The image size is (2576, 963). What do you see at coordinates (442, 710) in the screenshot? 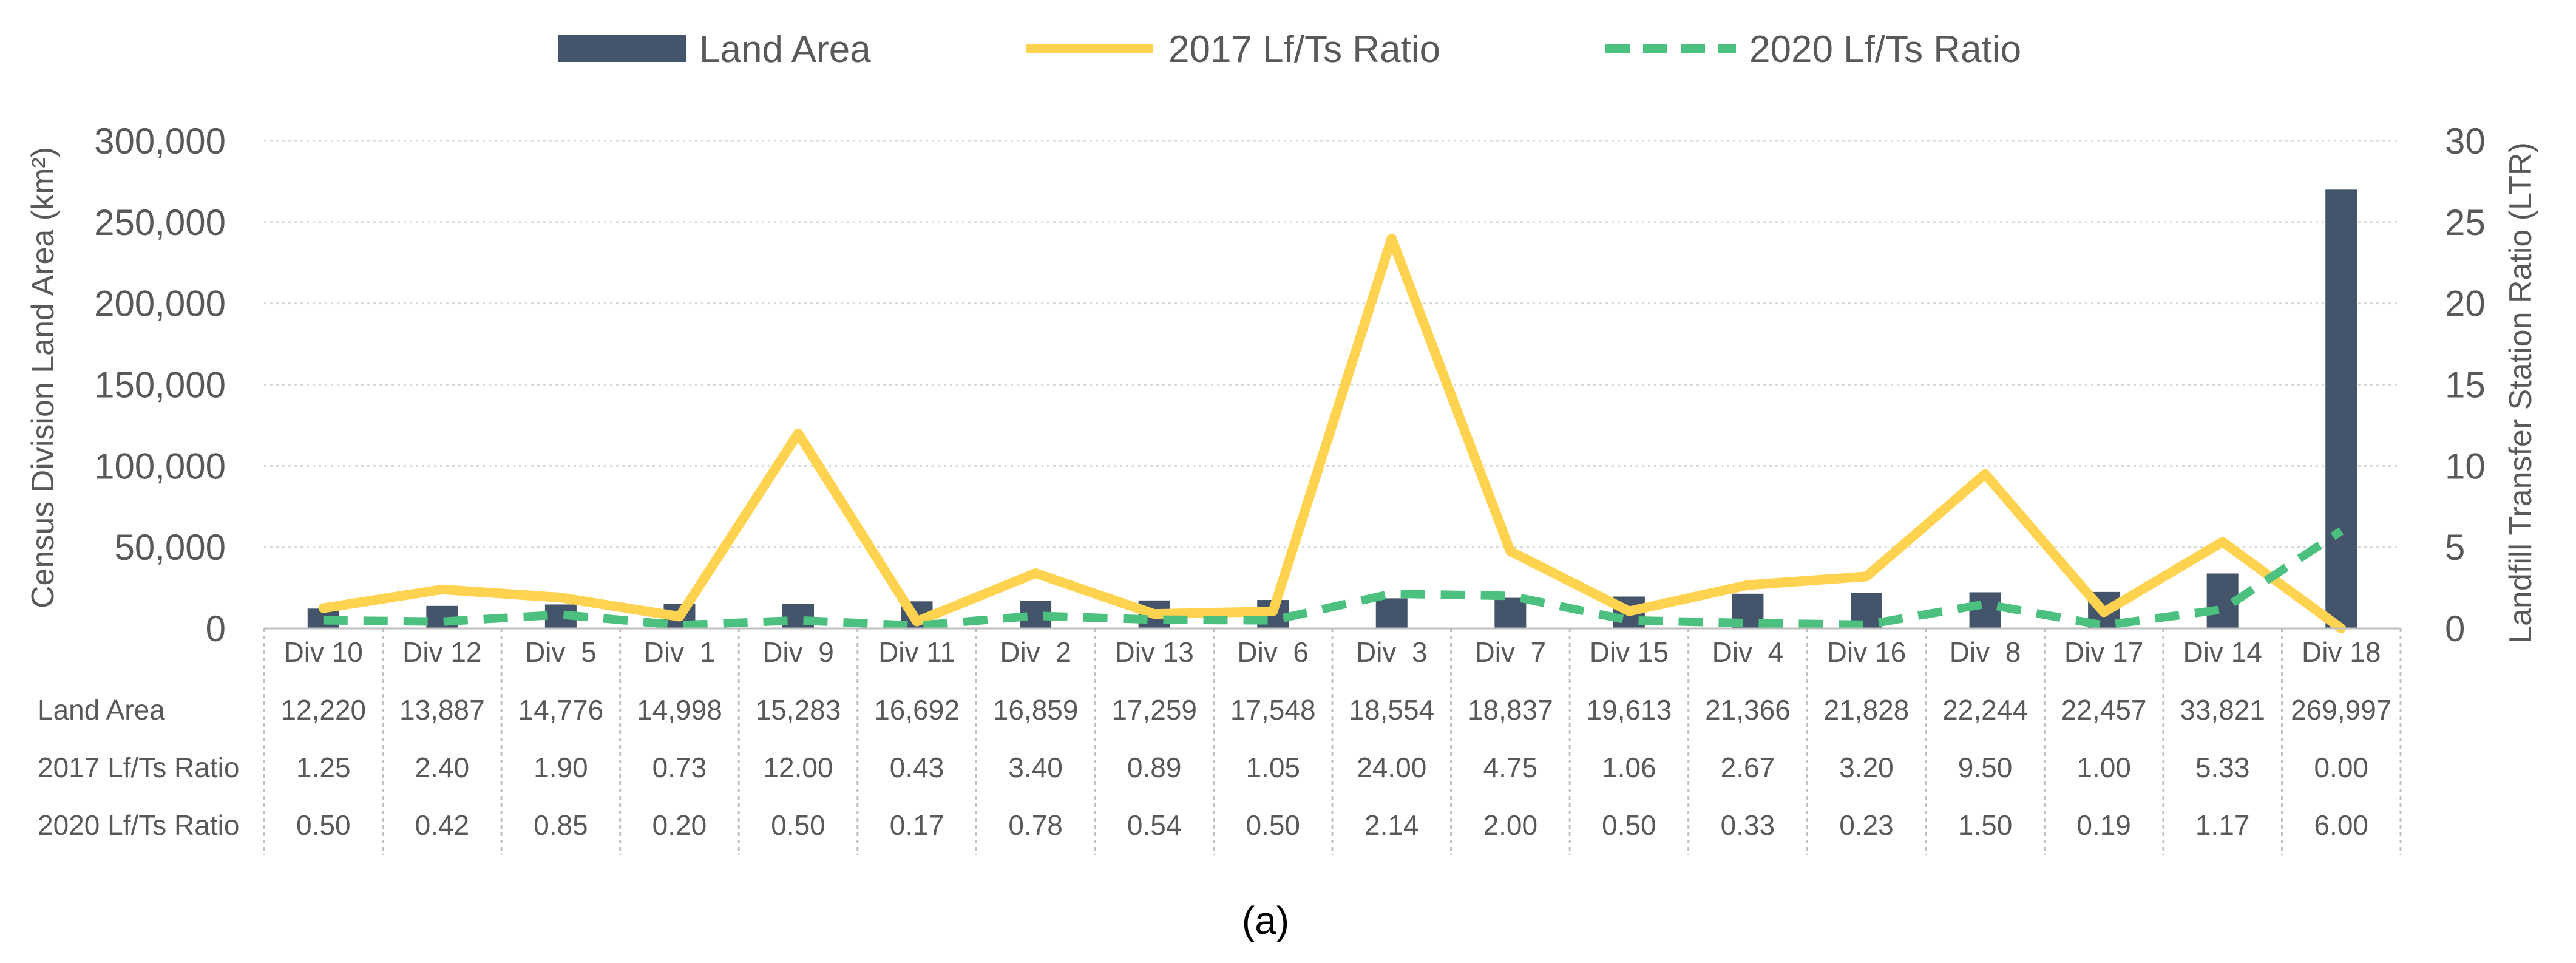
I see `table-cell: 13,887` at bounding box center [442, 710].